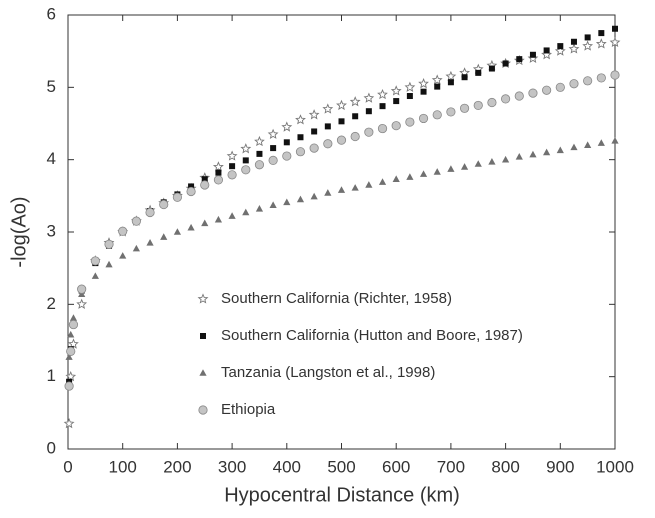  What do you see at coordinates (19, 231) in the screenshot?
I see `y-axis-label: -log(Ao)` at bounding box center [19, 231].